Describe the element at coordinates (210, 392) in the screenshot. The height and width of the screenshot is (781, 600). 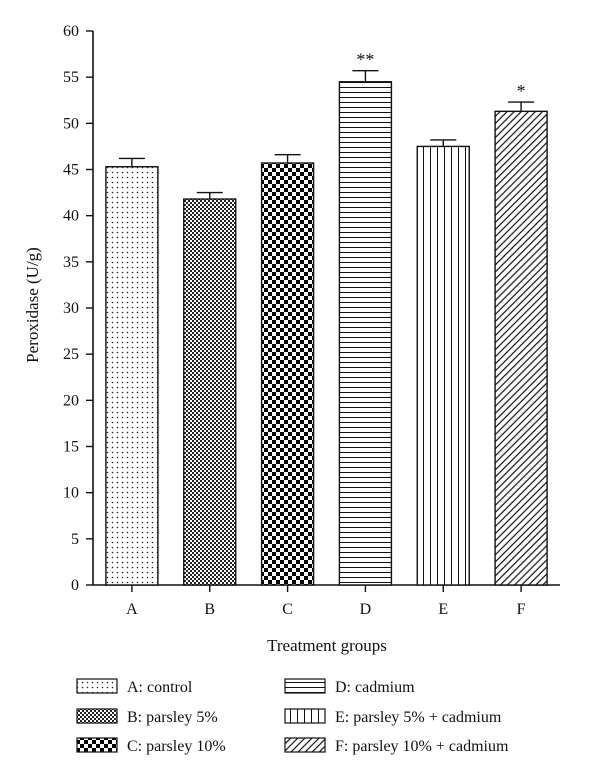
I see `bar-b` at that location.